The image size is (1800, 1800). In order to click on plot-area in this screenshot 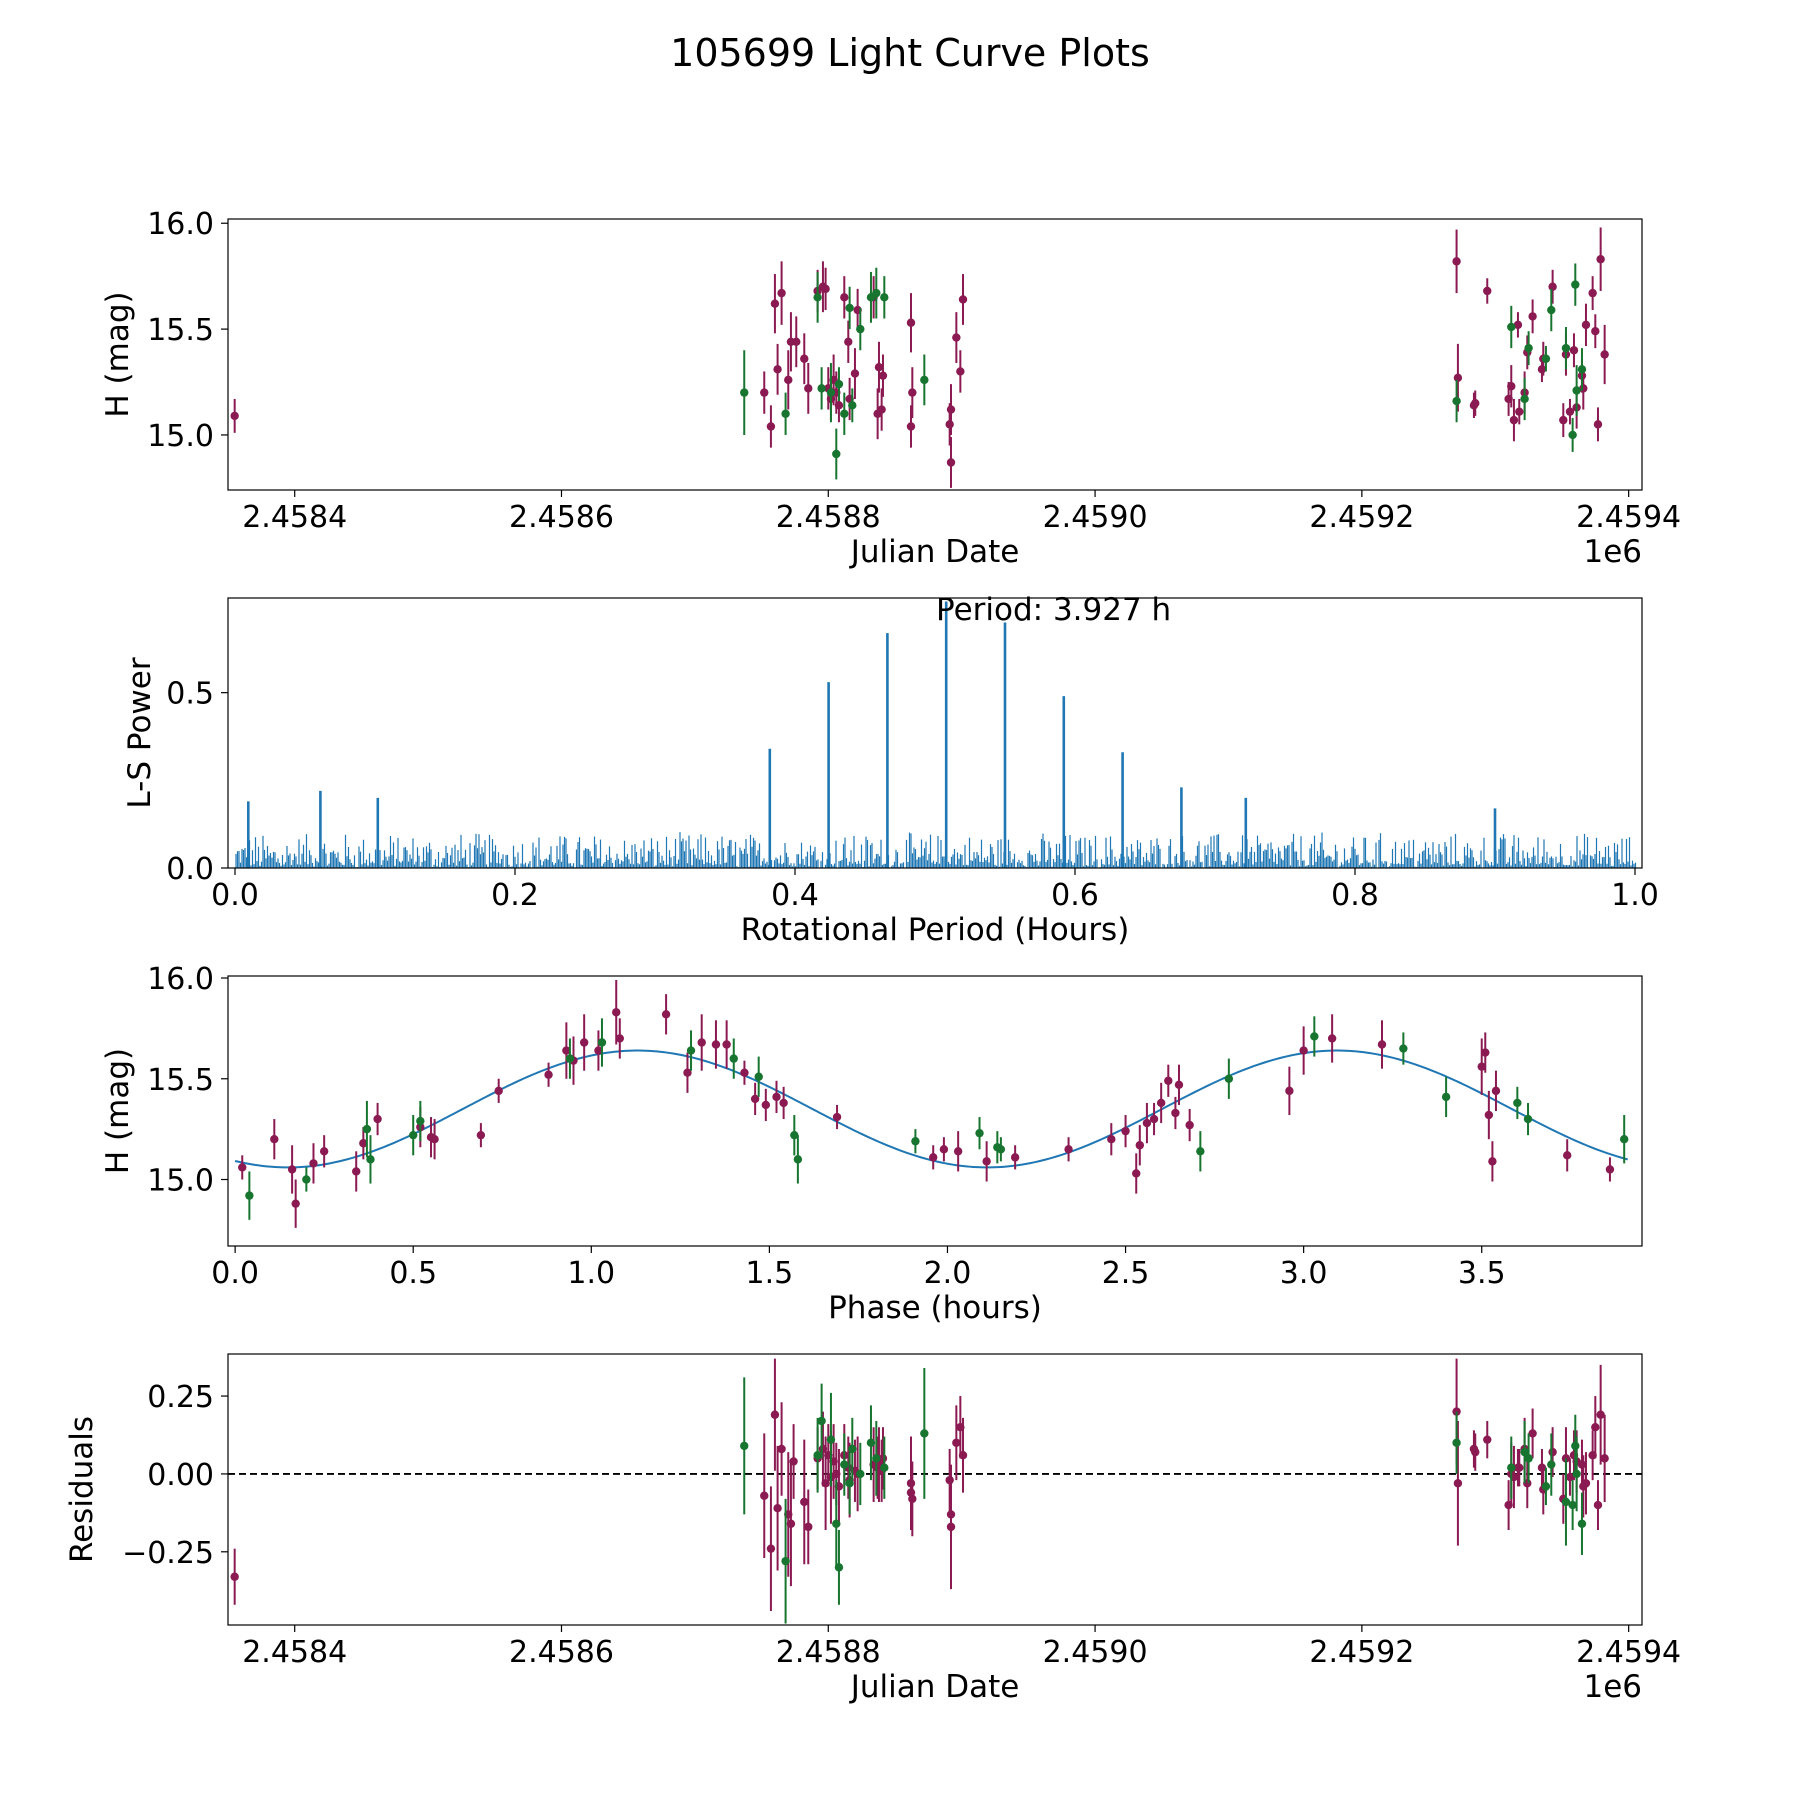, I will do `click(935, 1491)`.